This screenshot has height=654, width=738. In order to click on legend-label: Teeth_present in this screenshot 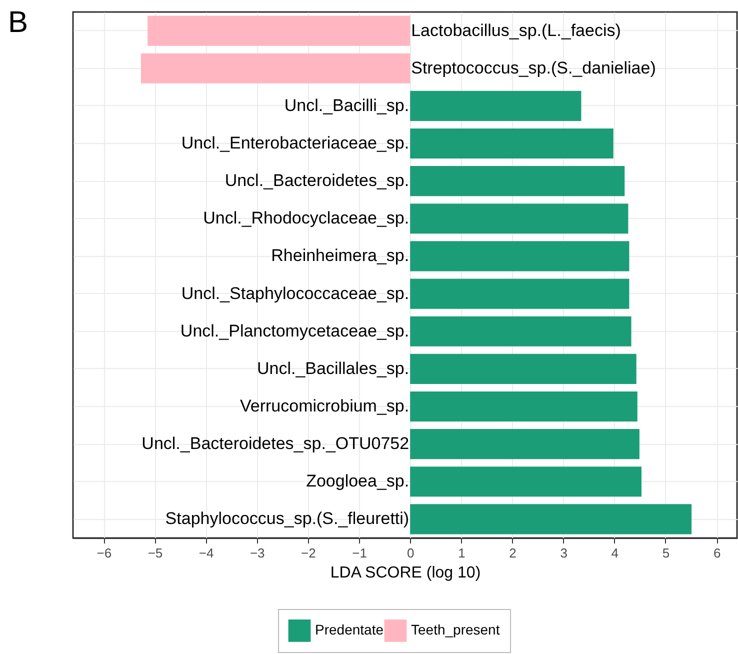, I will do `click(455, 630)`.